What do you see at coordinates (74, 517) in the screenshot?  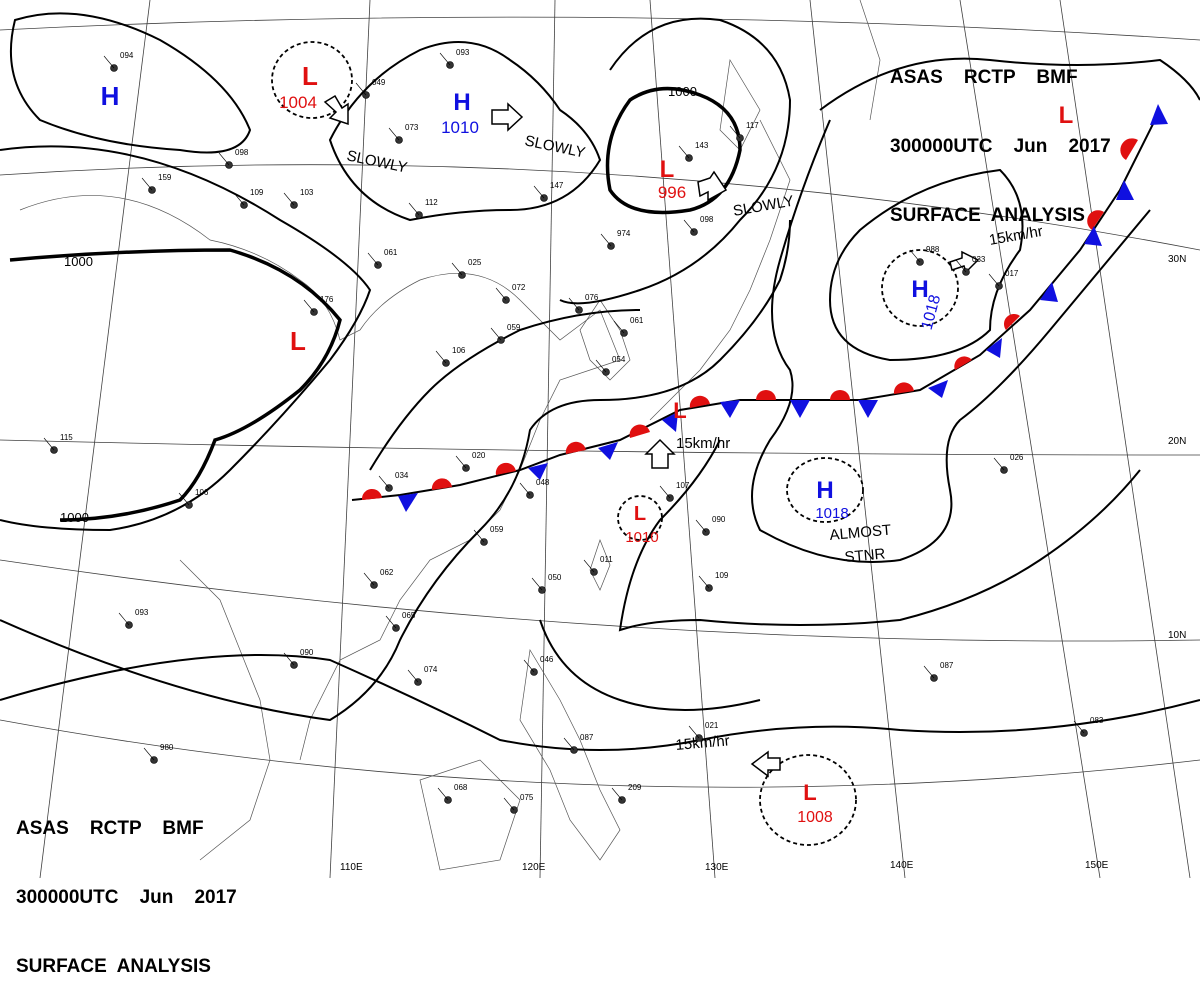 I see `isobar-label: 1000` at bounding box center [74, 517].